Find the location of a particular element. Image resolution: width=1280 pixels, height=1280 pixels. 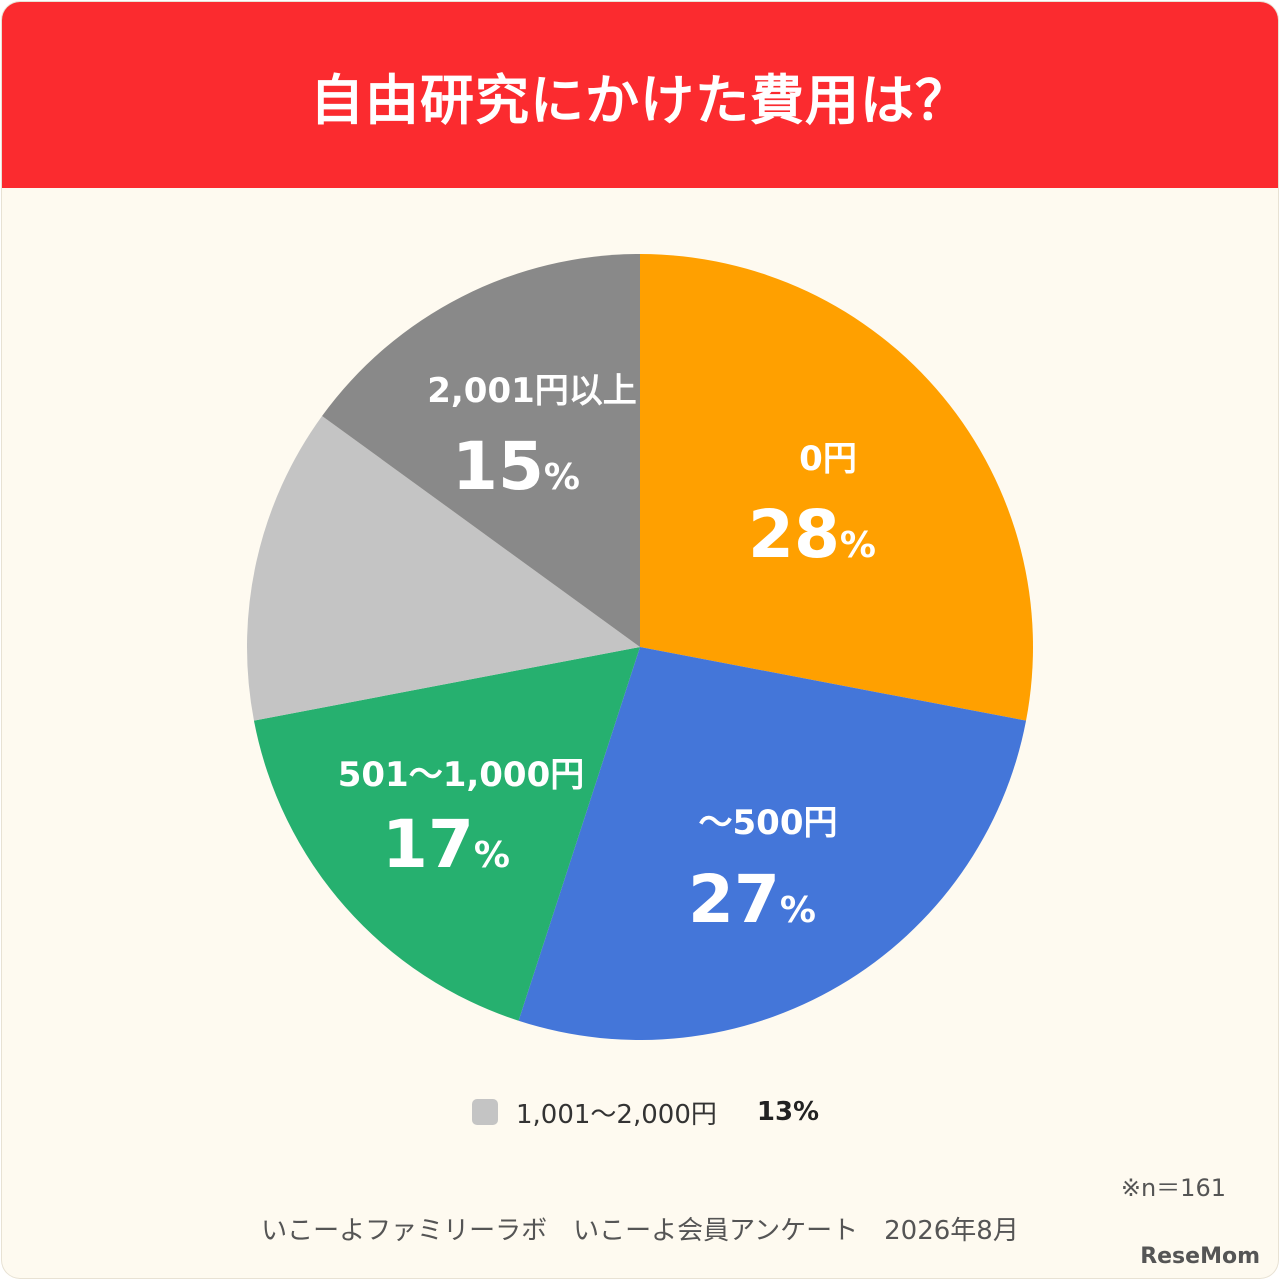

header-banner: 自由研究にかけた費用は？ is located at coordinates (640, 95).